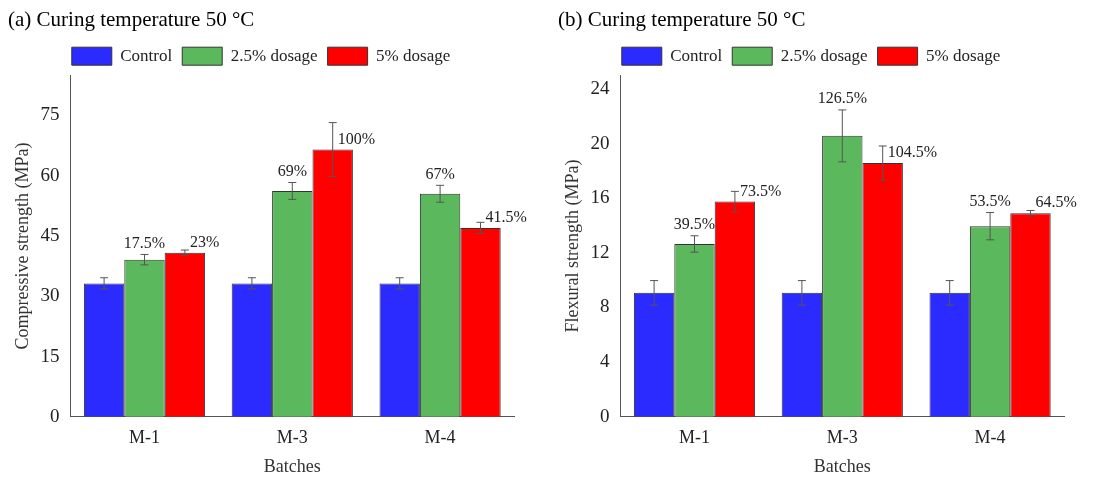  What do you see at coordinates (600, 87) in the screenshot?
I see `y-tick-label: 24` at bounding box center [600, 87].